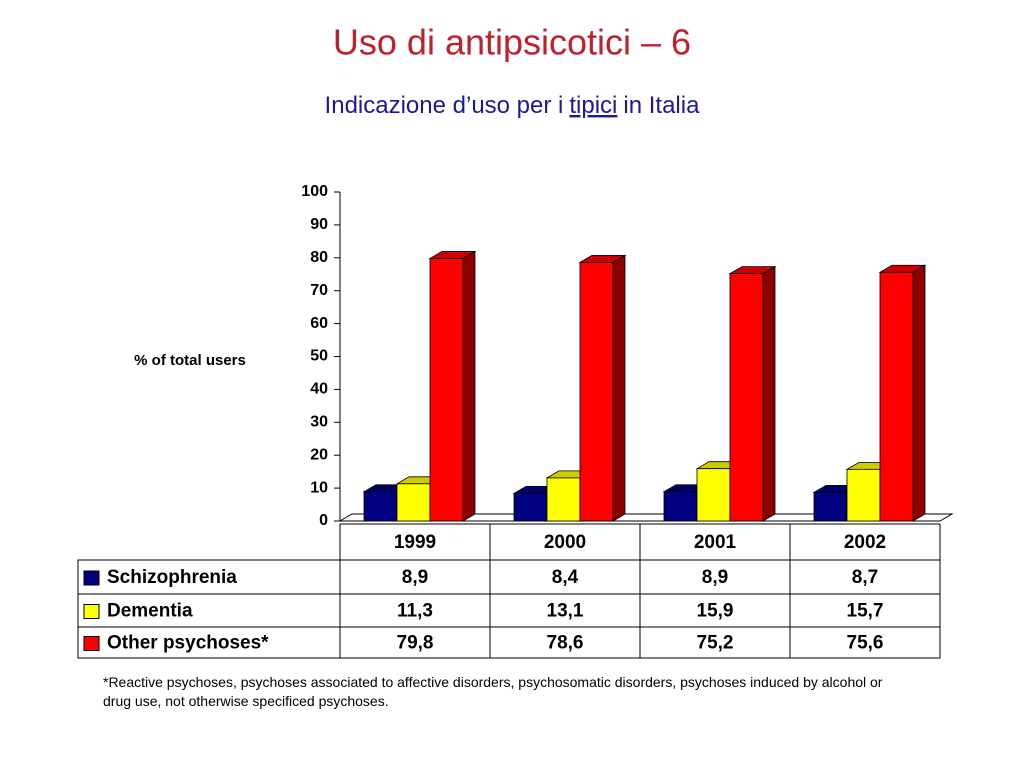  Describe the element at coordinates (323, 520) in the screenshot. I see `y-tick-label: 0` at that location.